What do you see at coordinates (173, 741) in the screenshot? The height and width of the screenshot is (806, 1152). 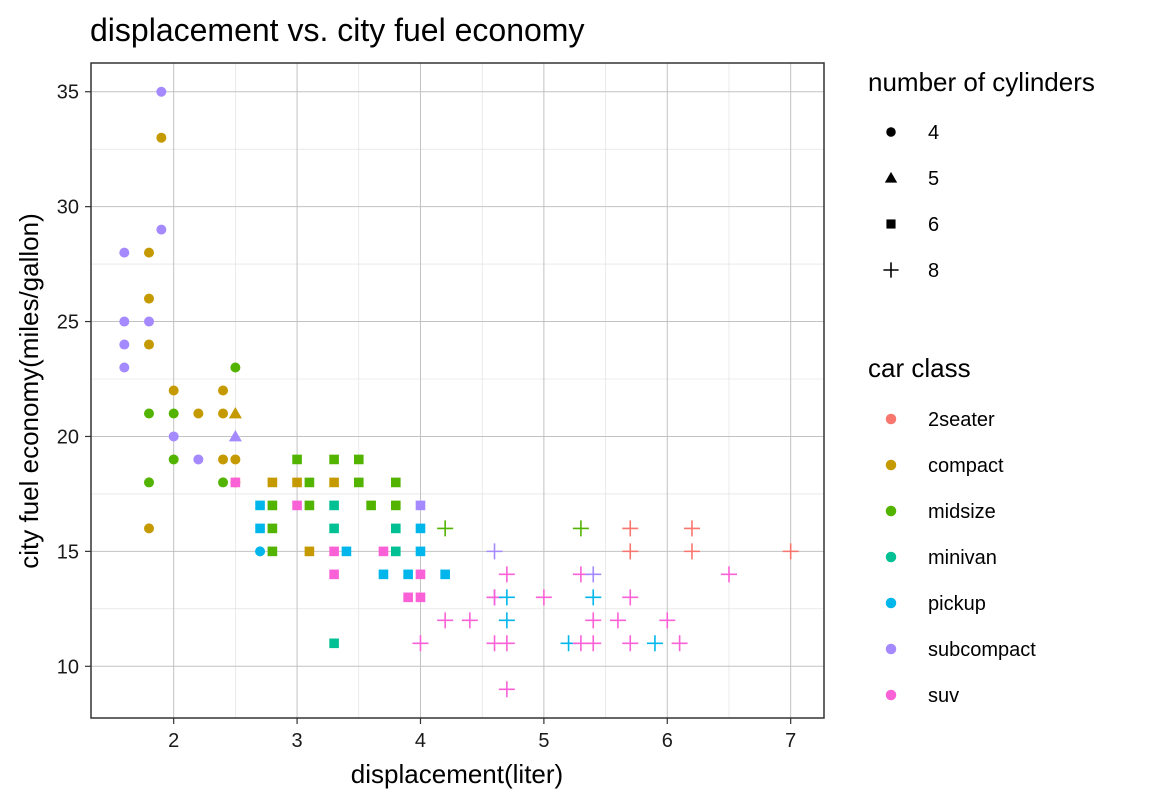 I see `x-tick-label: 2` at bounding box center [173, 741].